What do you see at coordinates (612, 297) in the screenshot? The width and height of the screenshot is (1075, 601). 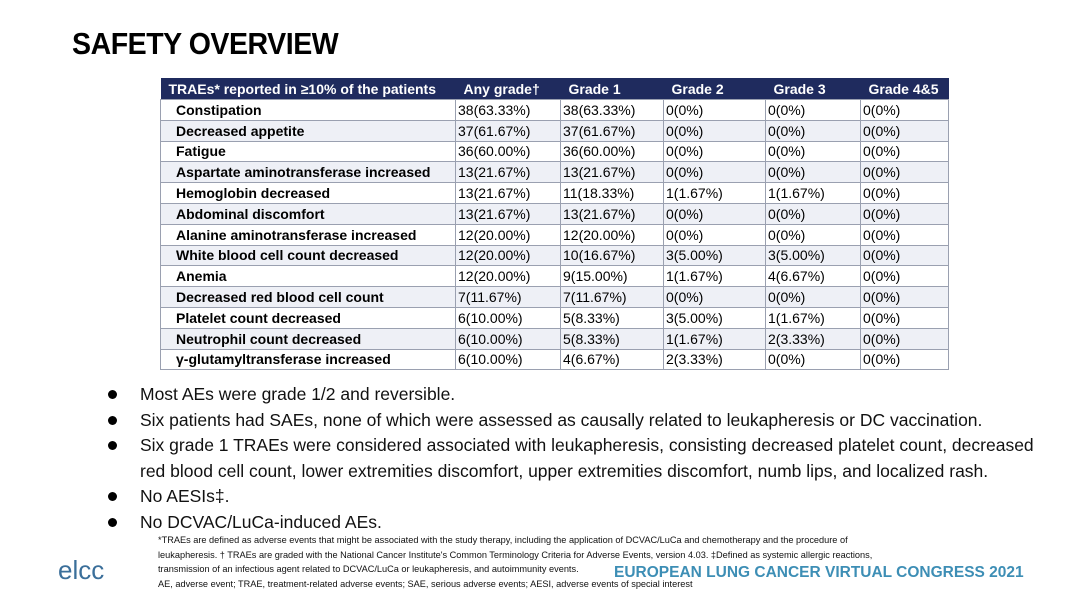 I see `table-cell: 7(11.67%)` at bounding box center [612, 297].